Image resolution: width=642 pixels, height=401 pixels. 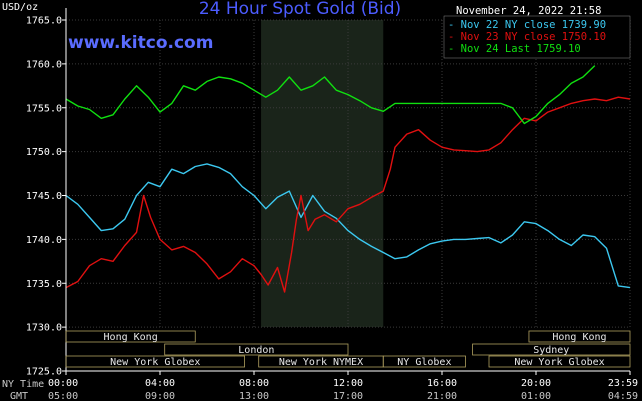 I want to click on y-tick-label: 1760.0, so click(x=44, y=64).